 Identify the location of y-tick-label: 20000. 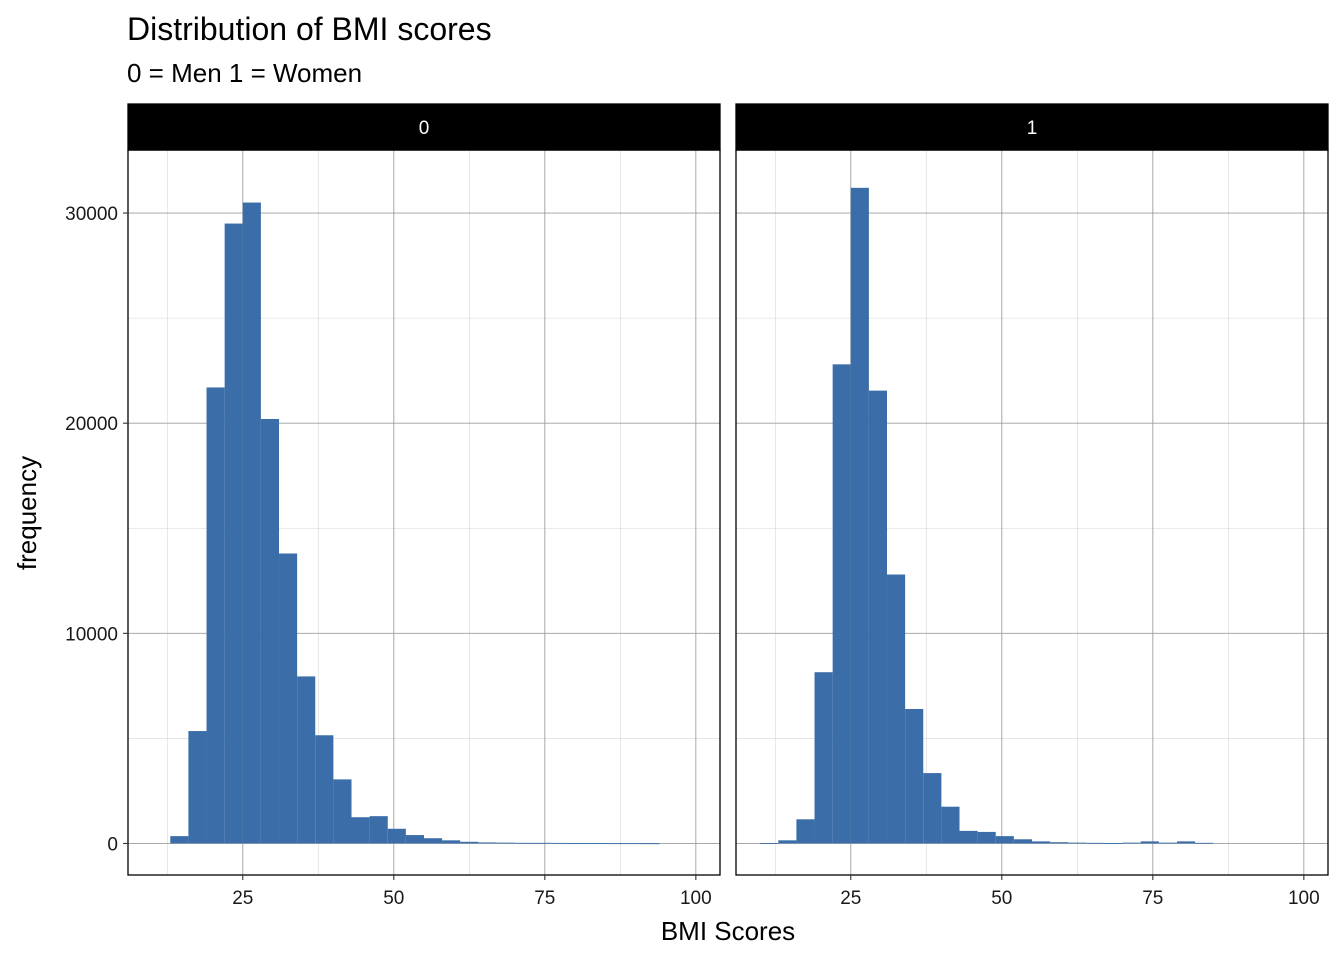
(91, 424).